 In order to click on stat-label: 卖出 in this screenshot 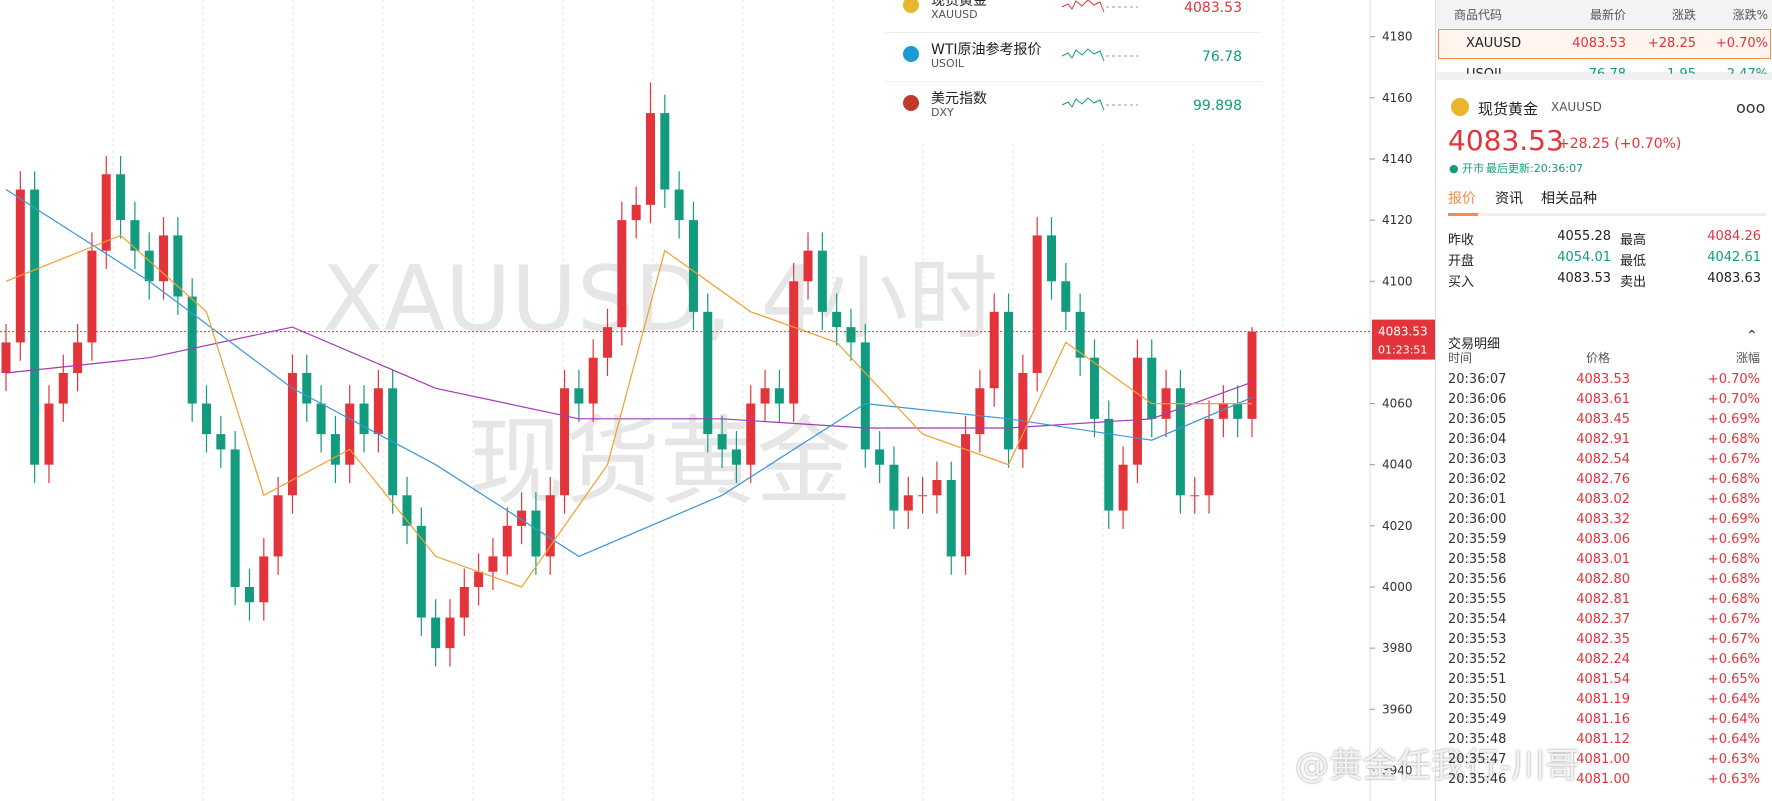, I will do `click(1633, 282)`.